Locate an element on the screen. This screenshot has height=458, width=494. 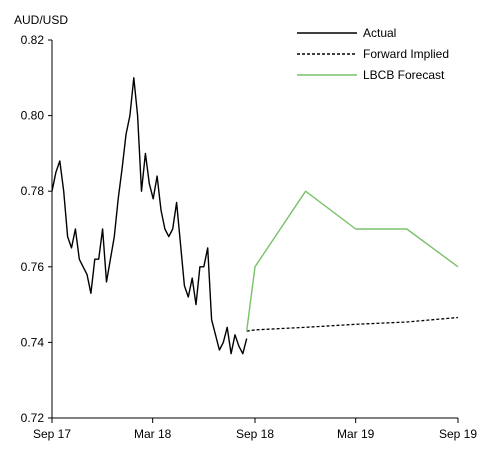
y-axis-title: AUD/USD is located at coordinates (41, 20).